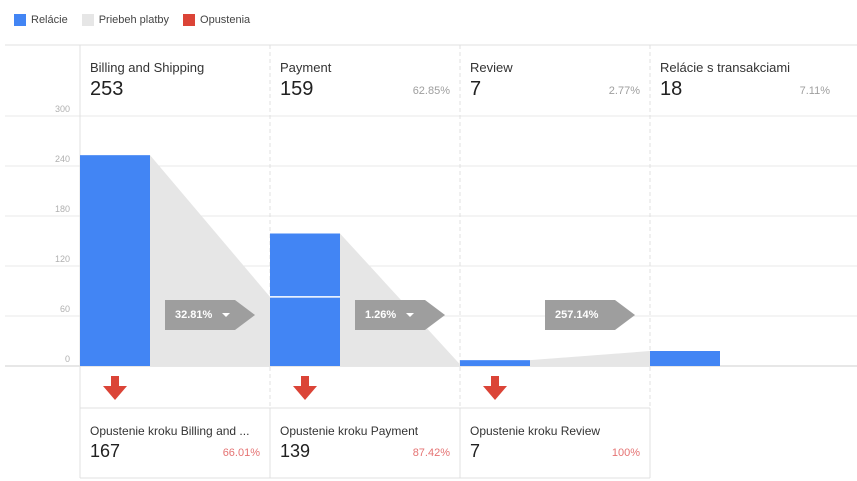  I want to click on dropoff-box: Opustenie kroku Review 7 100%, so click(555, 443).